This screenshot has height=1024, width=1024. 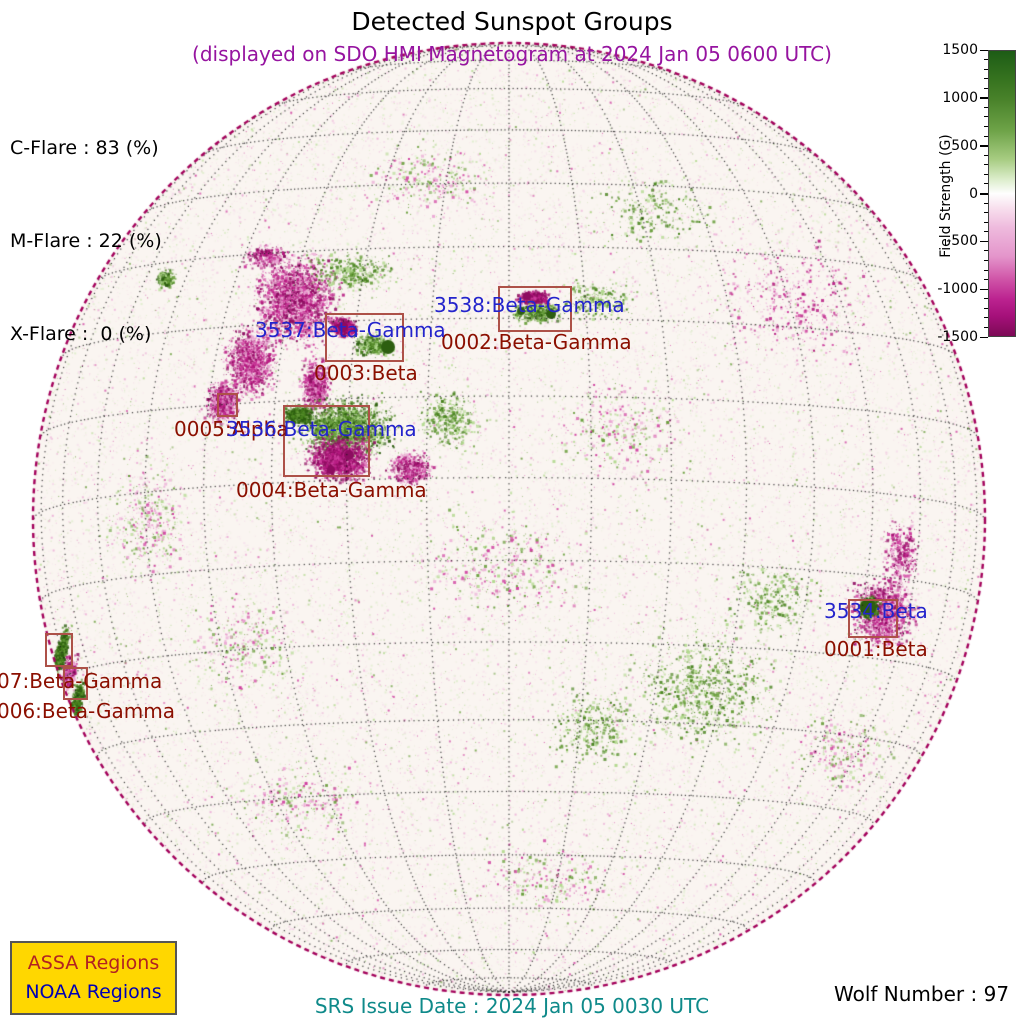 I want to click on x-flare-probability: X-Flare : 0 (%), so click(x=81, y=334).